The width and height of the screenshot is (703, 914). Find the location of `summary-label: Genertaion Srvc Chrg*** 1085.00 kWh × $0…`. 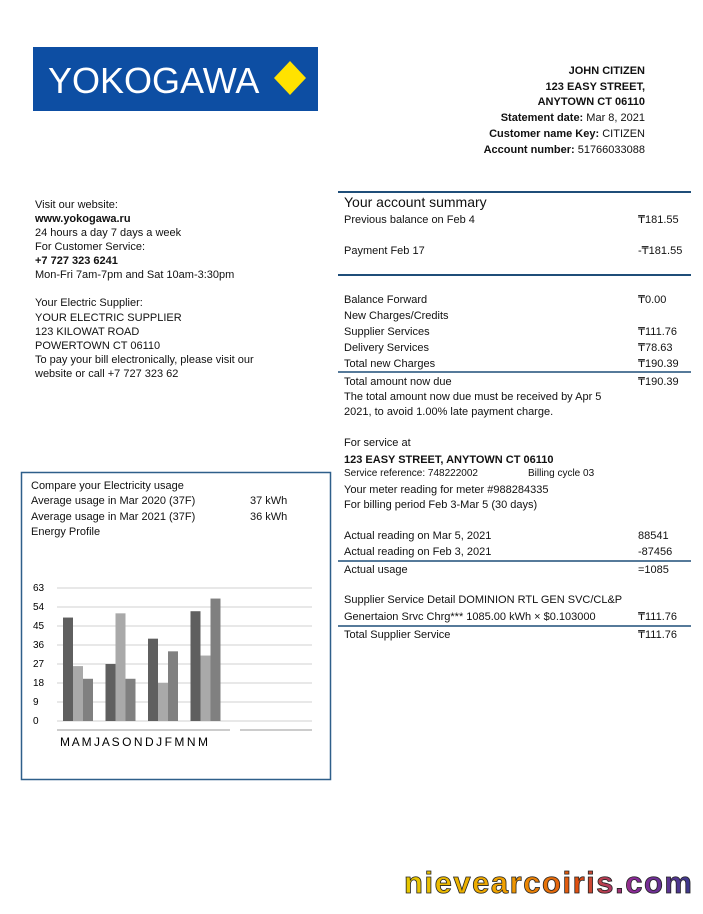

summary-label: Genertaion Srvc Chrg*** 1085.00 kWh × $0… is located at coordinates (470, 617).